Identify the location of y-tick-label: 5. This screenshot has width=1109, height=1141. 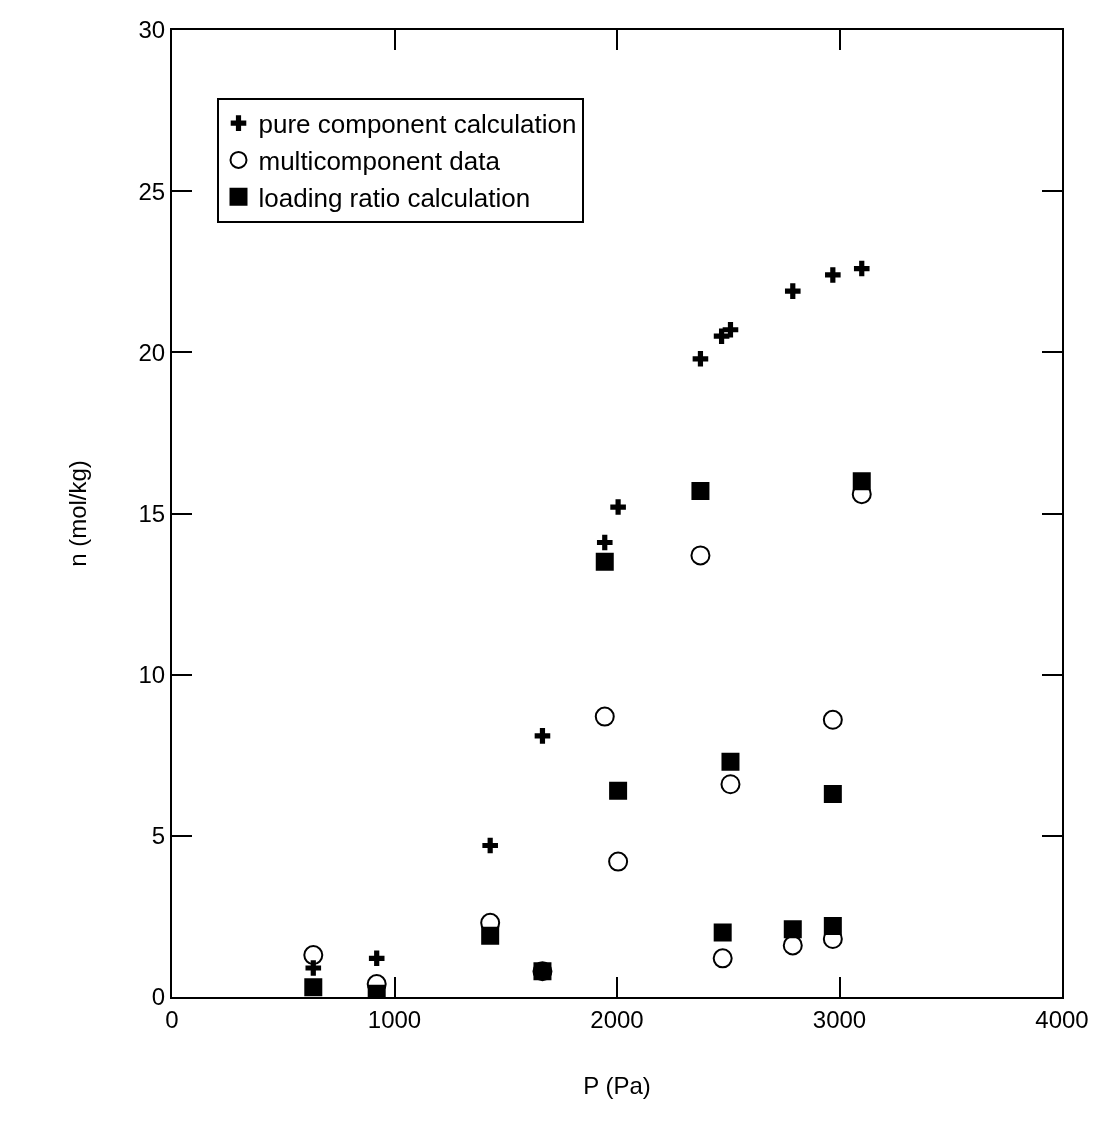
(158, 836).